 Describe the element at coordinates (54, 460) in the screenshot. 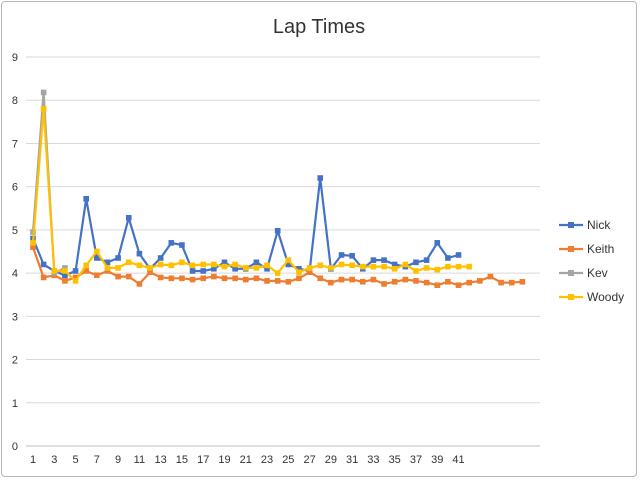

I see `x-tick-label: 3` at that location.